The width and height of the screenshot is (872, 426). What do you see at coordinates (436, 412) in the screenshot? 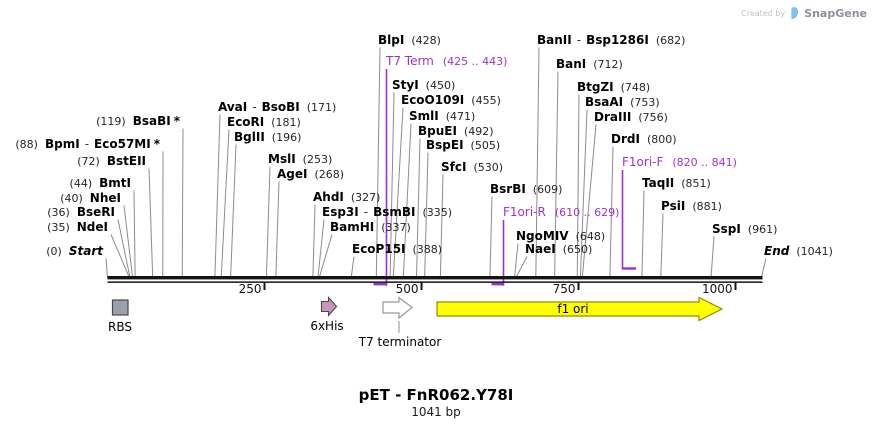
I see `map-length: 1041 bp` at bounding box center [436, 412].